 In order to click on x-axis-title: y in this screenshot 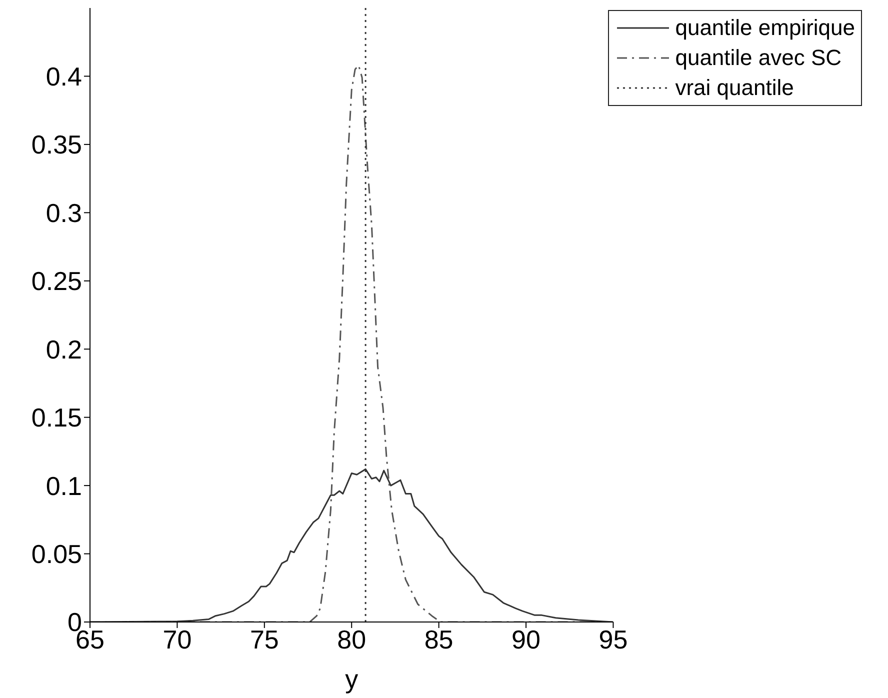, I will do `click(351, 679)`.